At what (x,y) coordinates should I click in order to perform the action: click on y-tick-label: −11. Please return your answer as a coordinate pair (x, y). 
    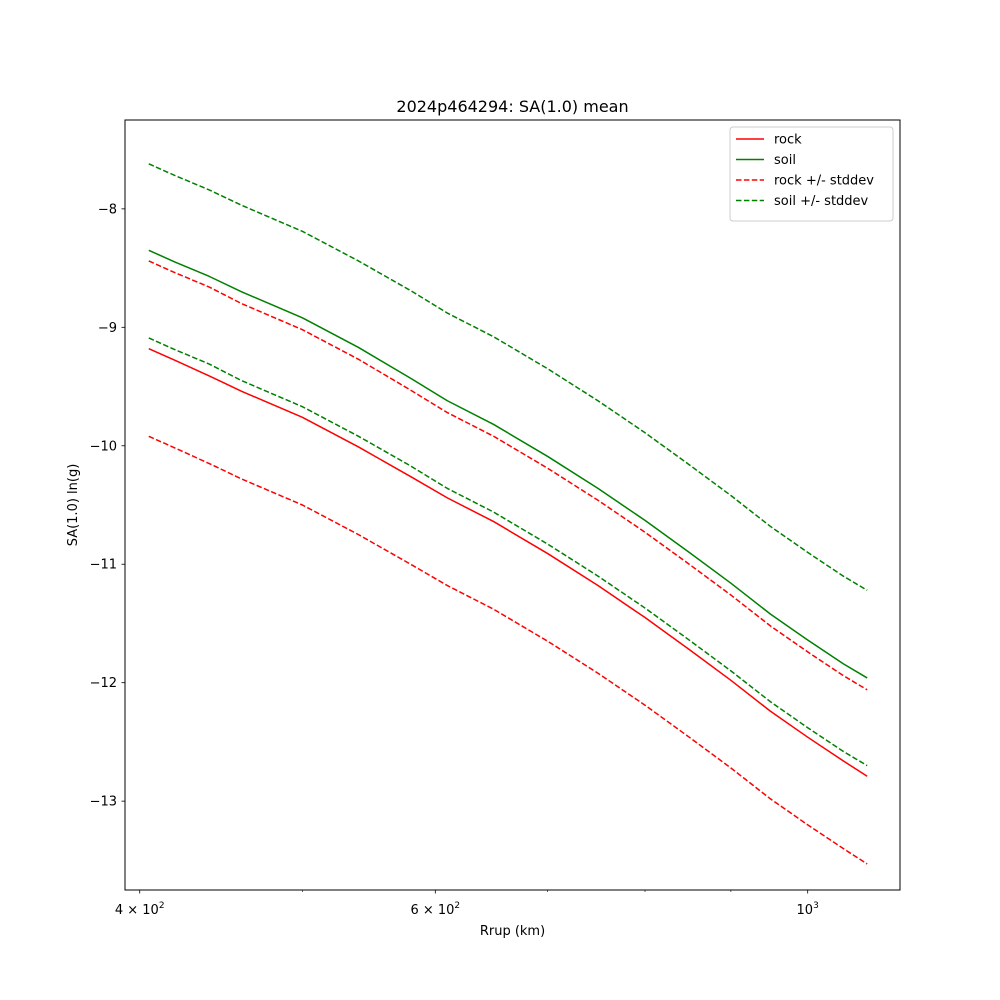
    Looking at the image, I should click on (103, 565).